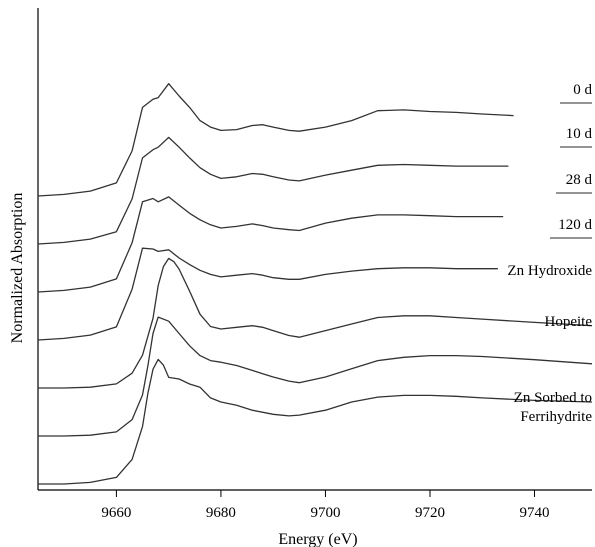  Describe the element at coordinates (221, 513) in the screenshot. I see `x-tick-label: 9680` at that location.